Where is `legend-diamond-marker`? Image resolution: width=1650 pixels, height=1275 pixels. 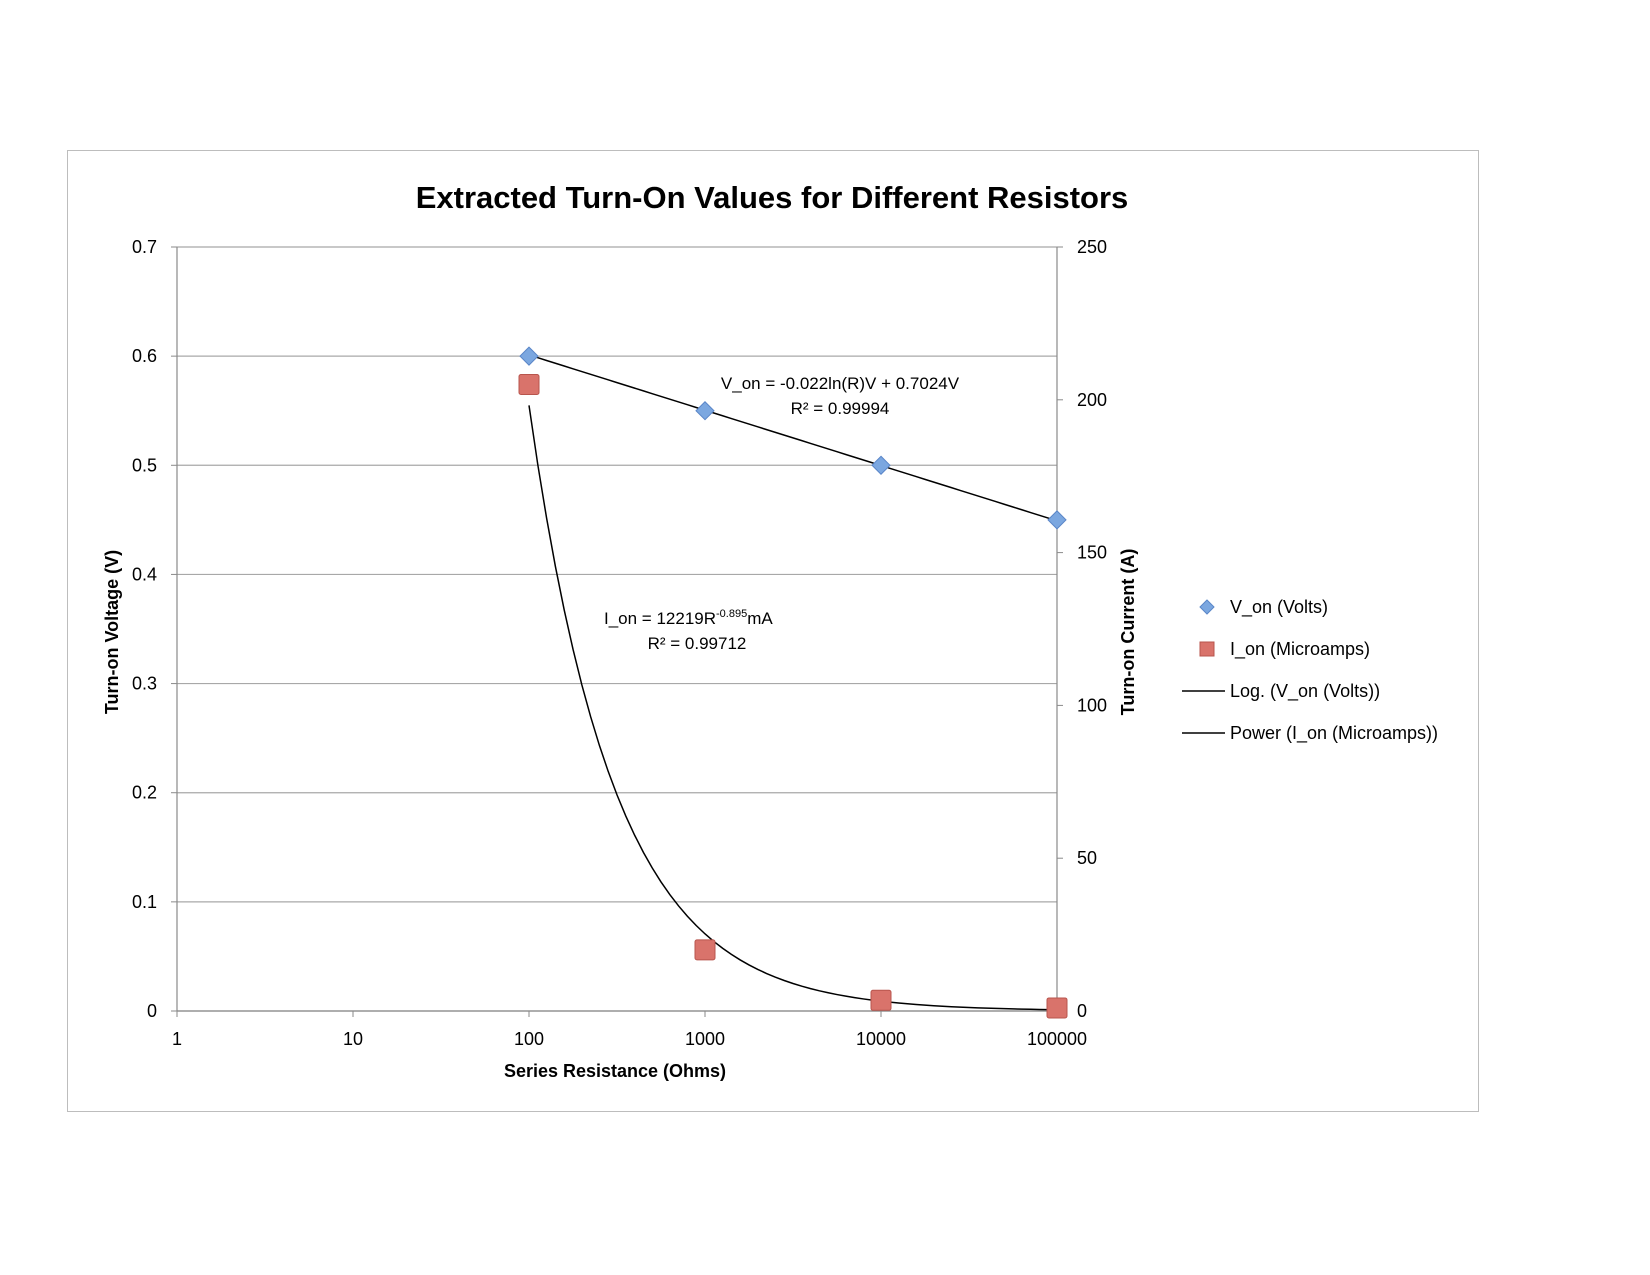
legend-diamond-marker is located at coordinates (1207, 607).